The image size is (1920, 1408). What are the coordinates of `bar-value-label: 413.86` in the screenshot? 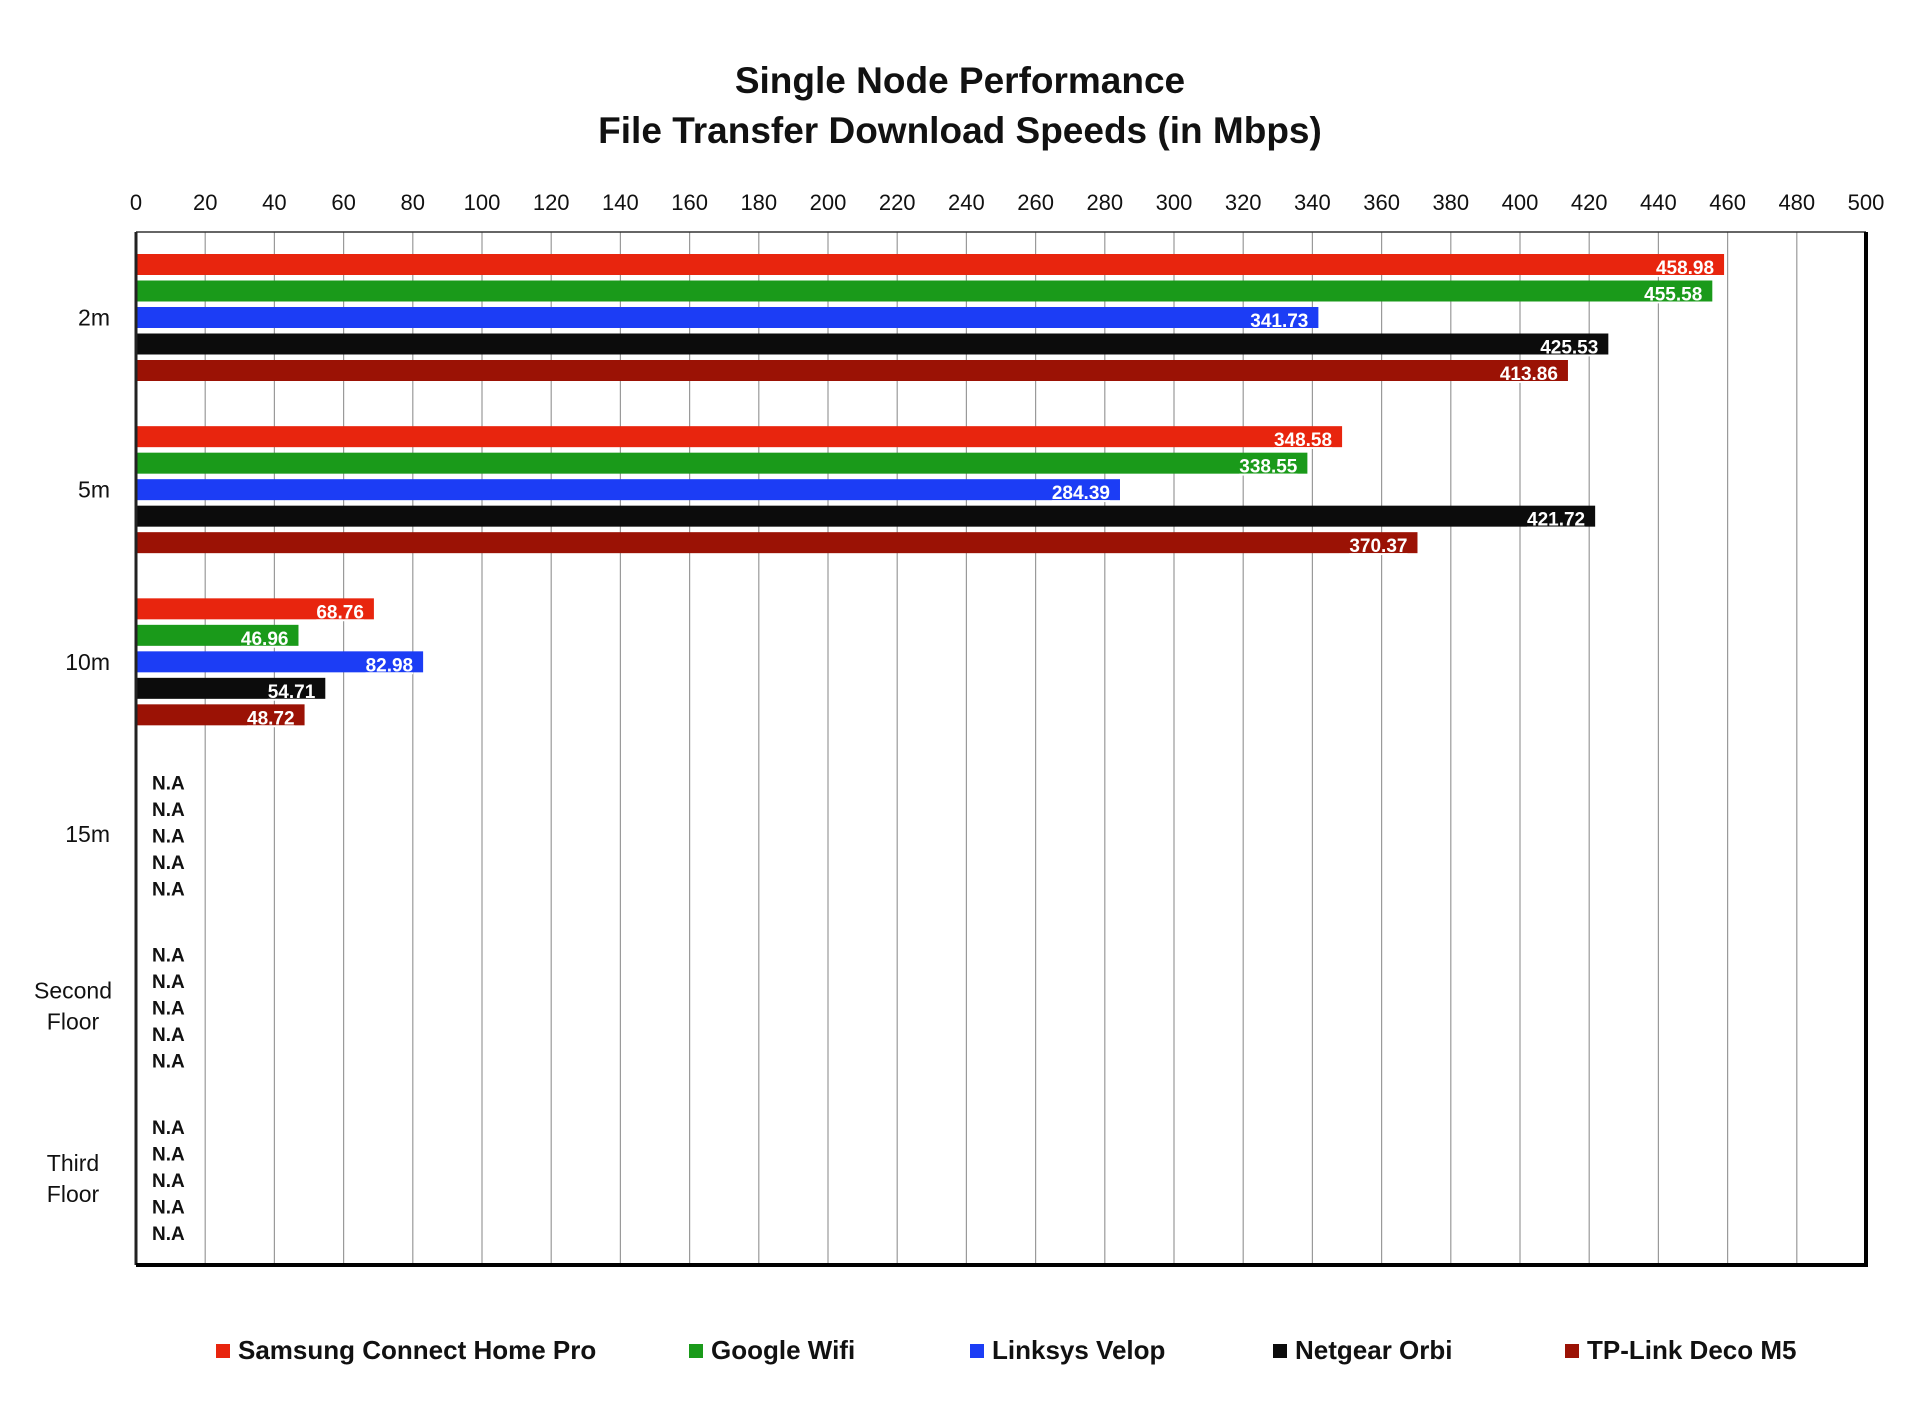 It's located at (1529, 374).